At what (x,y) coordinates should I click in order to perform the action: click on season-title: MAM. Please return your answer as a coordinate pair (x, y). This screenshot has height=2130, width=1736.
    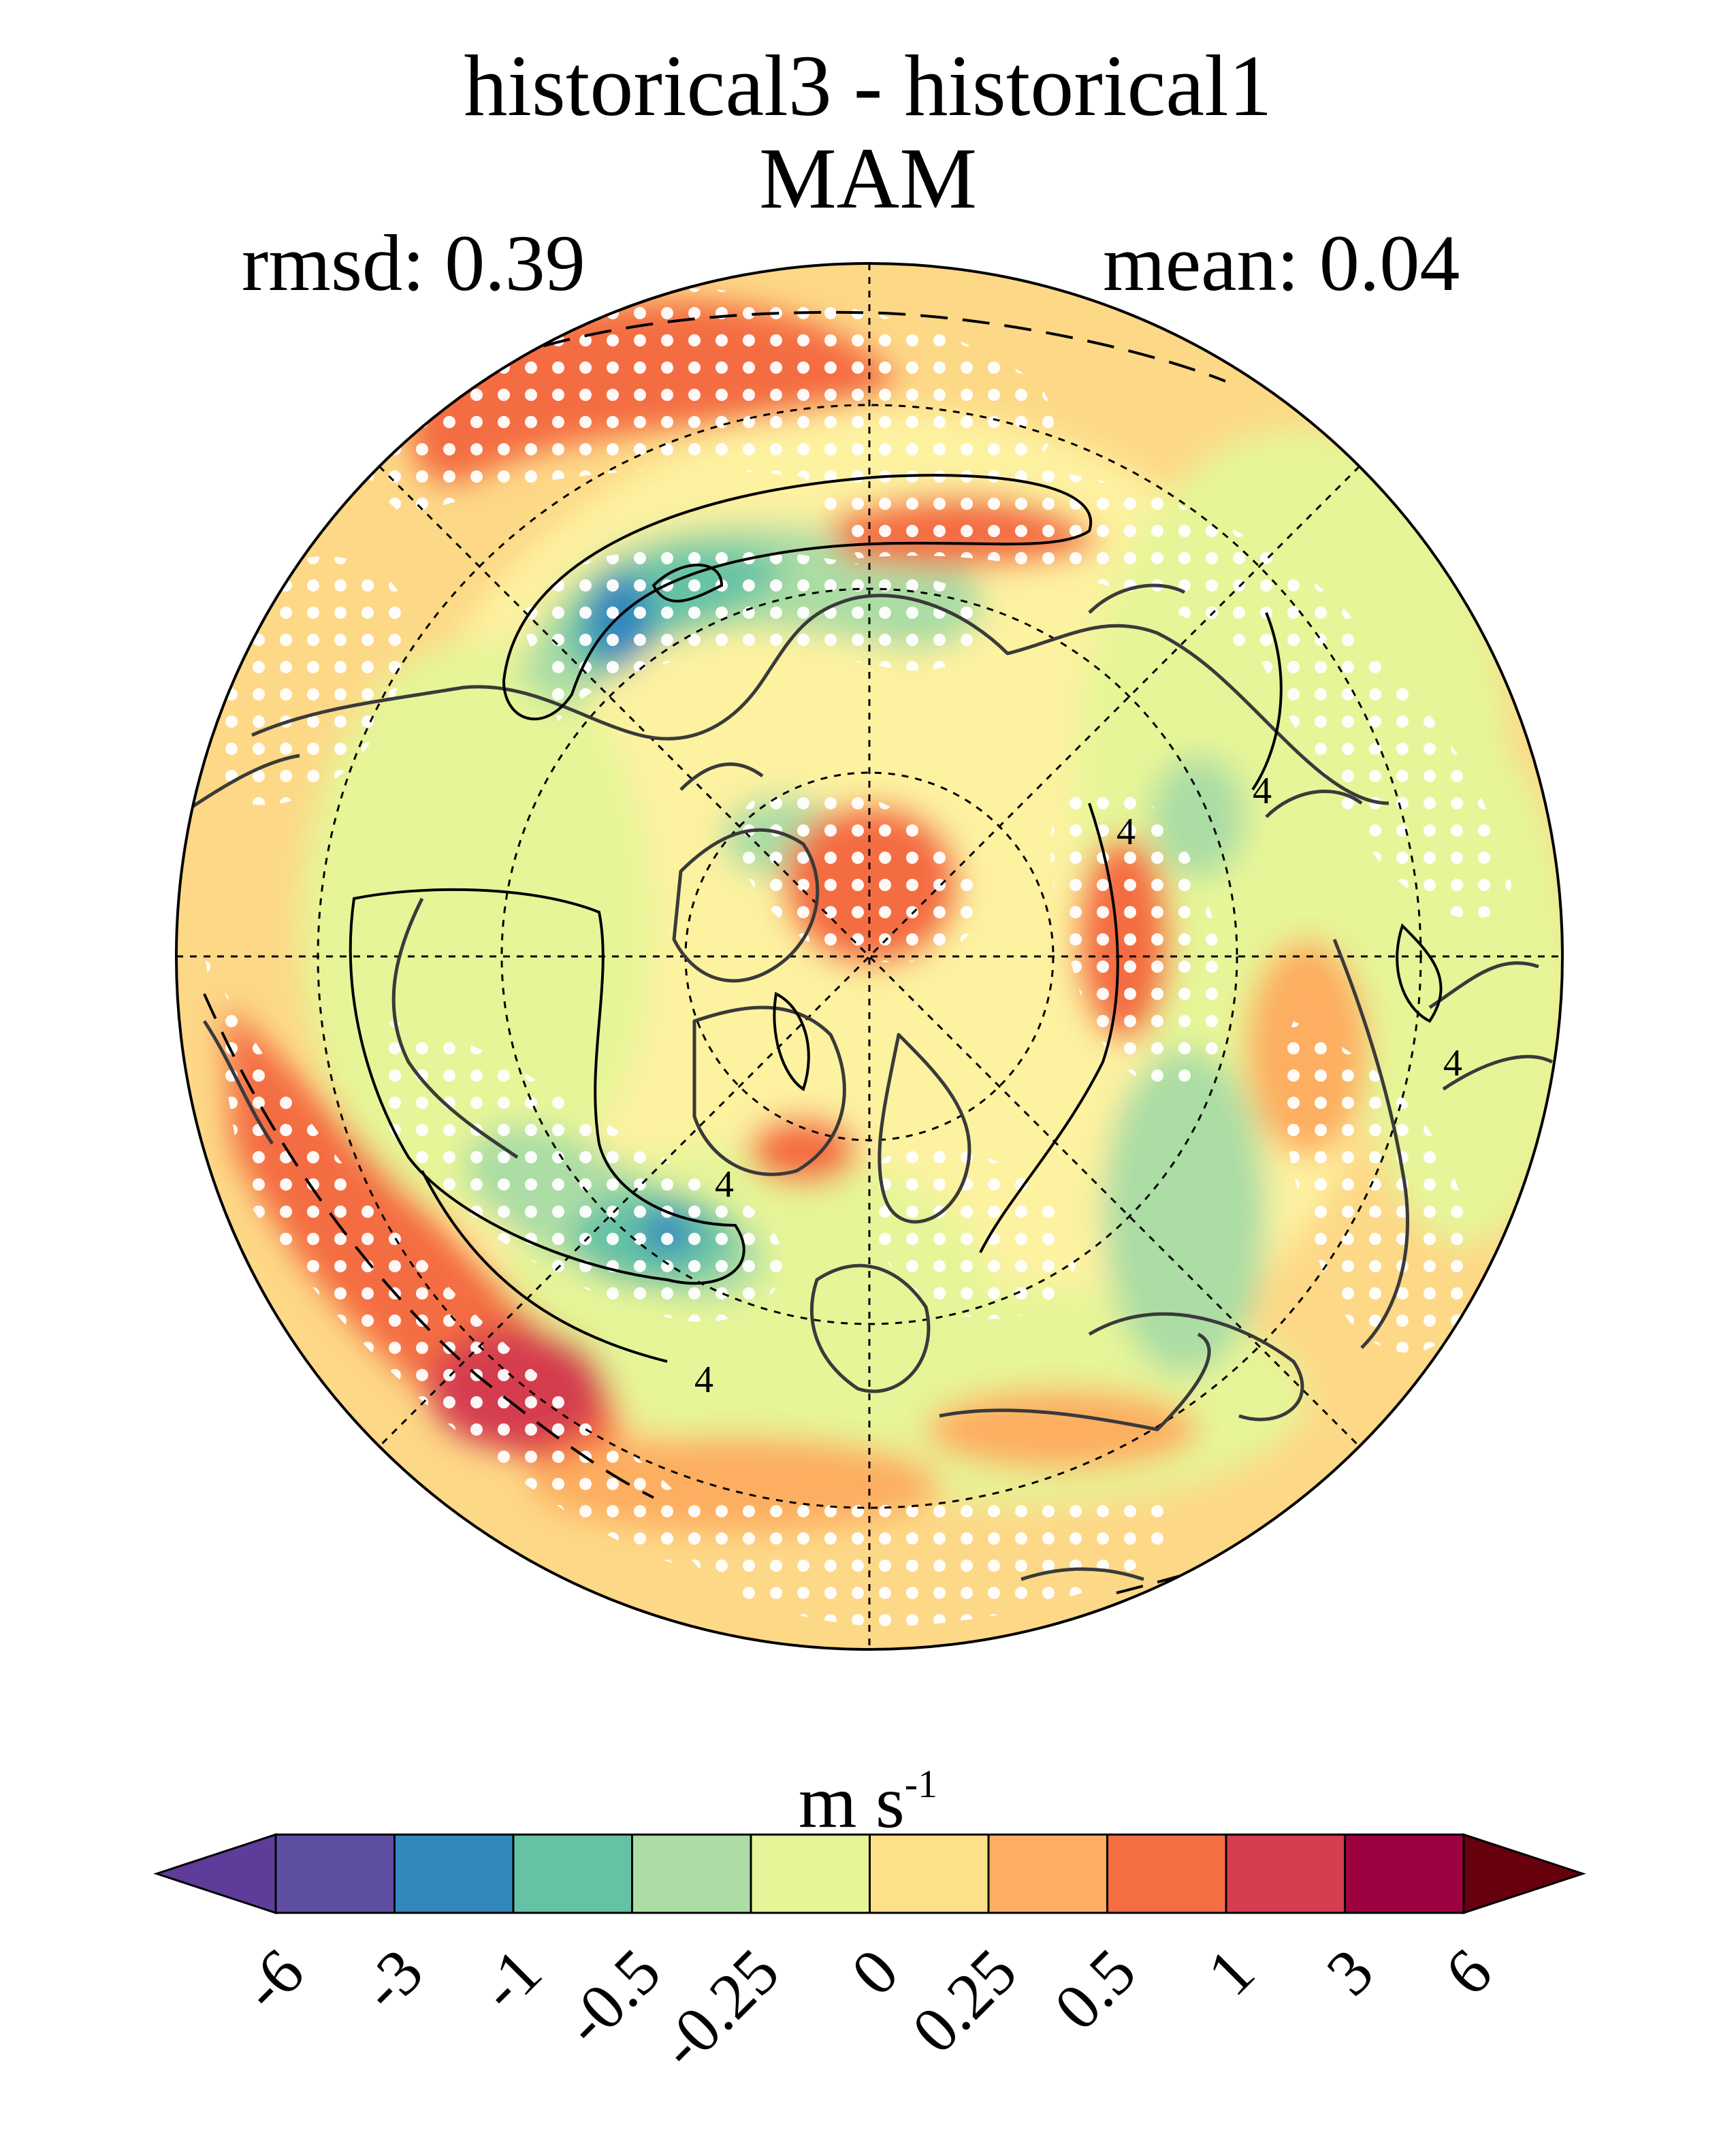
    Looking at the image, I should click on (868, 178).